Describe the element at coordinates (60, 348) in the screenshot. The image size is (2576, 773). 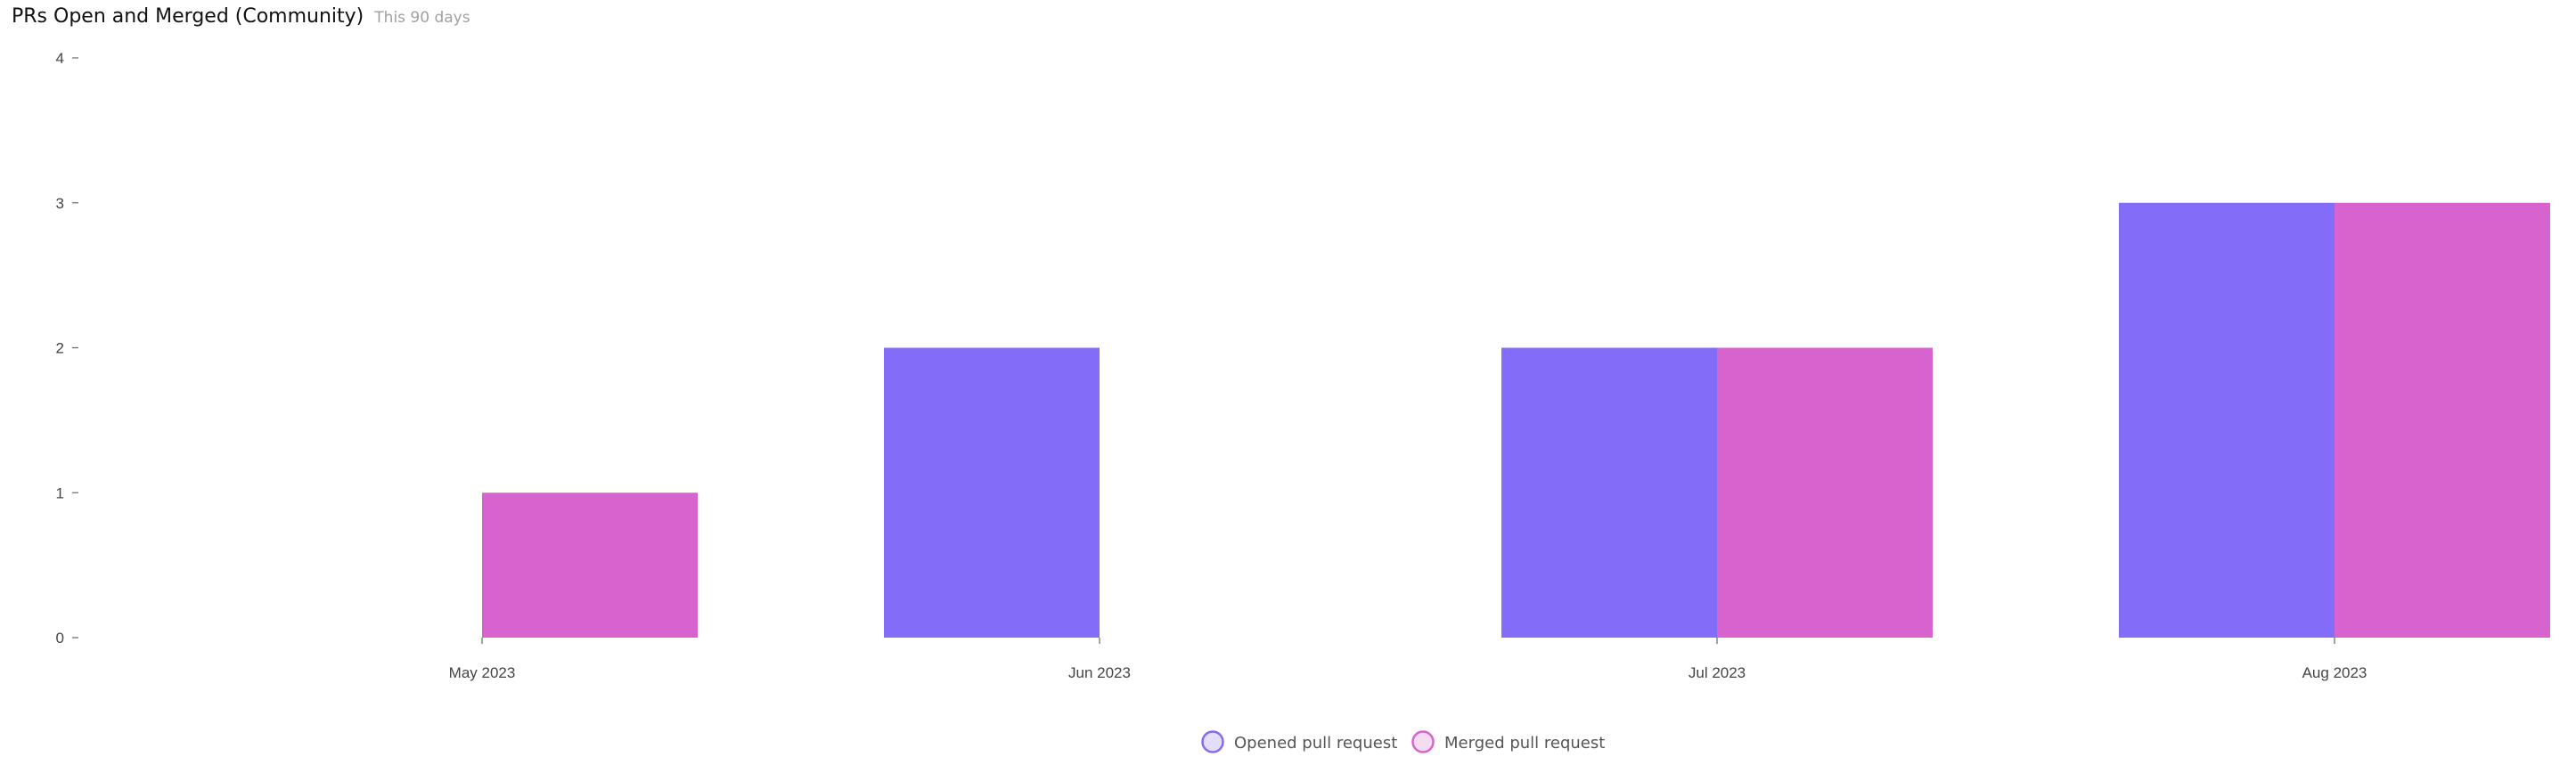
I see `y-tick-label: 2` at that location.